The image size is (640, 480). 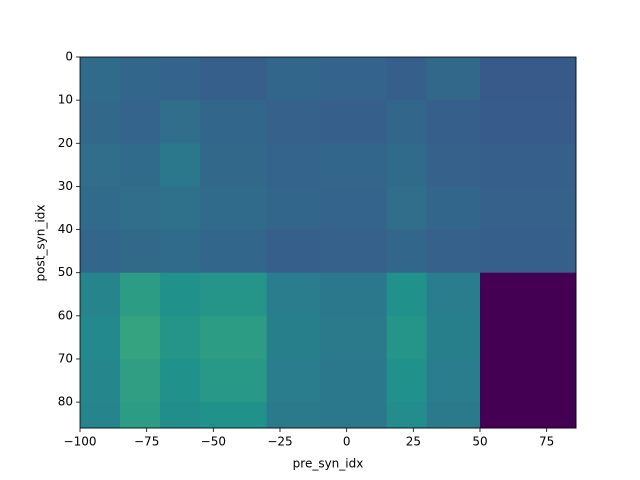 What do you see at coordinates (65, 402) in the screenshot?
I see `y-tick-label: 80` at bounding box center [65, 402].